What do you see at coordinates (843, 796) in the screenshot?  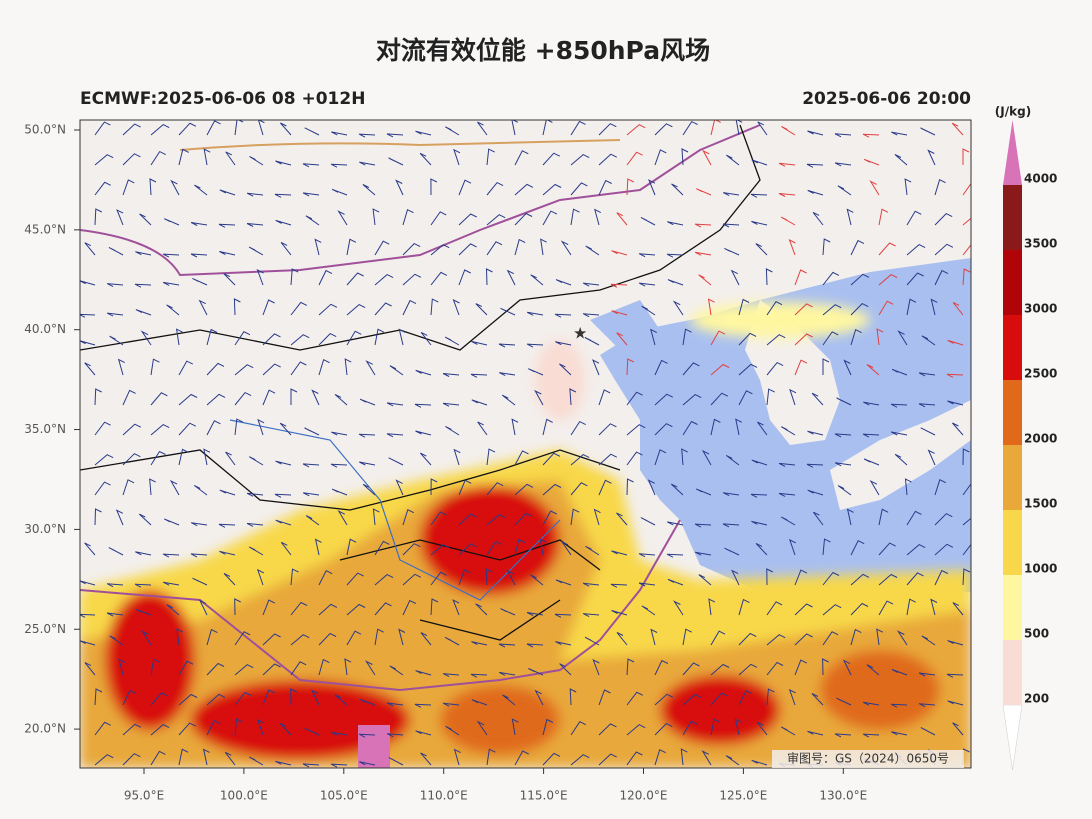 I see `lon-label: 130.0°E` at bounding box center [843, 796].